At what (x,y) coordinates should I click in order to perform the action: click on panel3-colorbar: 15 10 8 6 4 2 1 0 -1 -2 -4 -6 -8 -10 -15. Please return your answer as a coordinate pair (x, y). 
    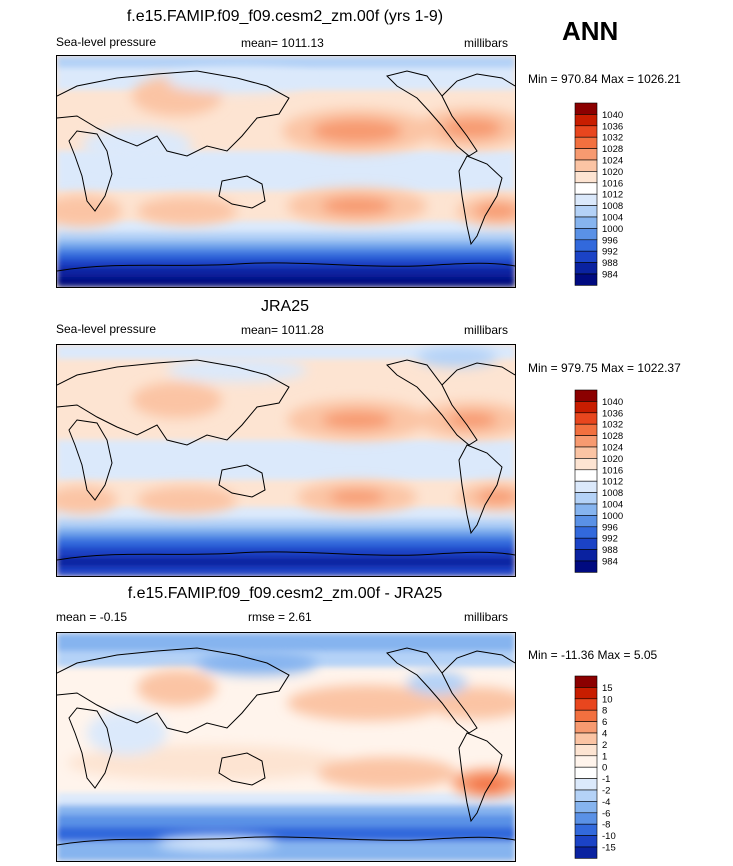
    Looking at the image, I should click on (614, 769).